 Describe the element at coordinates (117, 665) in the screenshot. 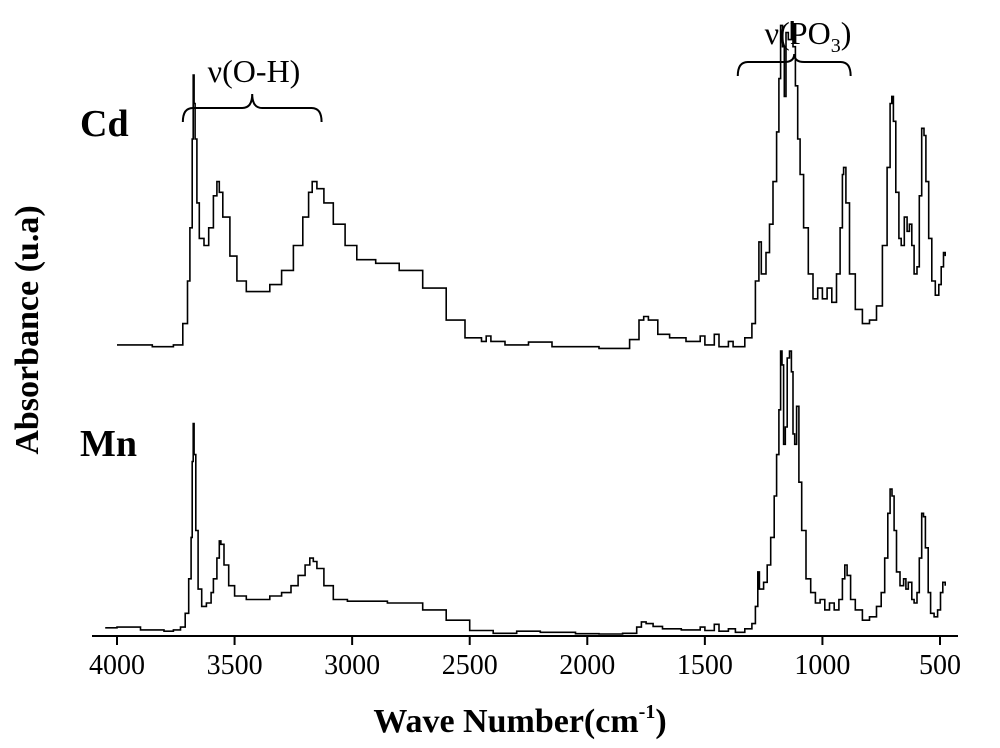

I see `x-tick-label-4000: 4000` at that location.